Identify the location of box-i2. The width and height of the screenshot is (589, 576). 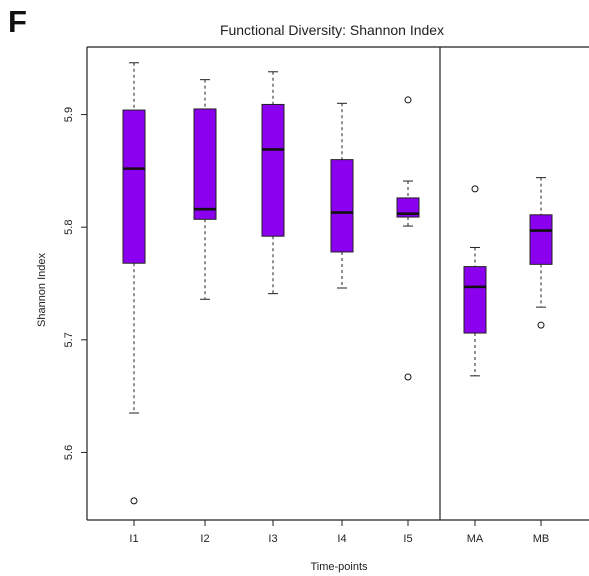
(205, 189).